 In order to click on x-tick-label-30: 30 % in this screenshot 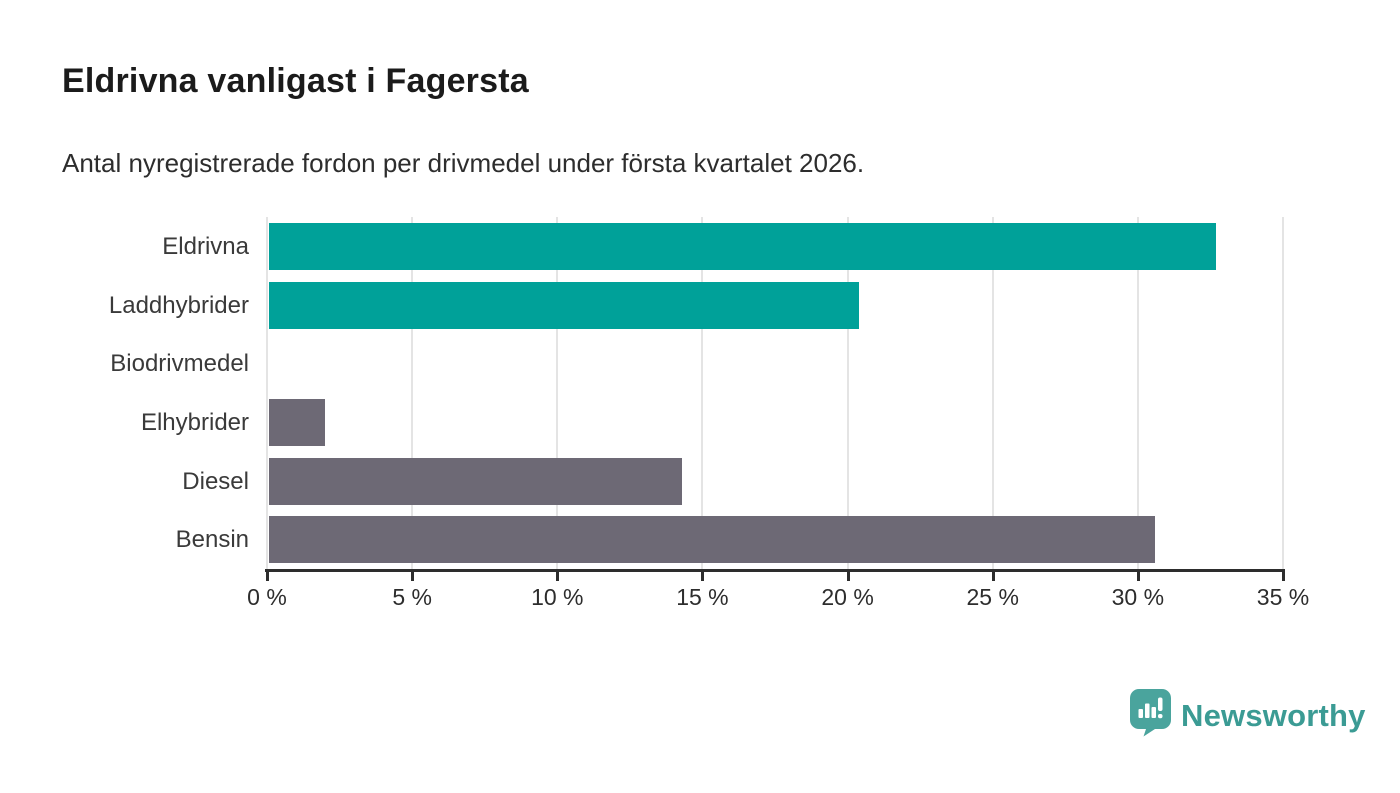, I will do `click(1138, 597)`.